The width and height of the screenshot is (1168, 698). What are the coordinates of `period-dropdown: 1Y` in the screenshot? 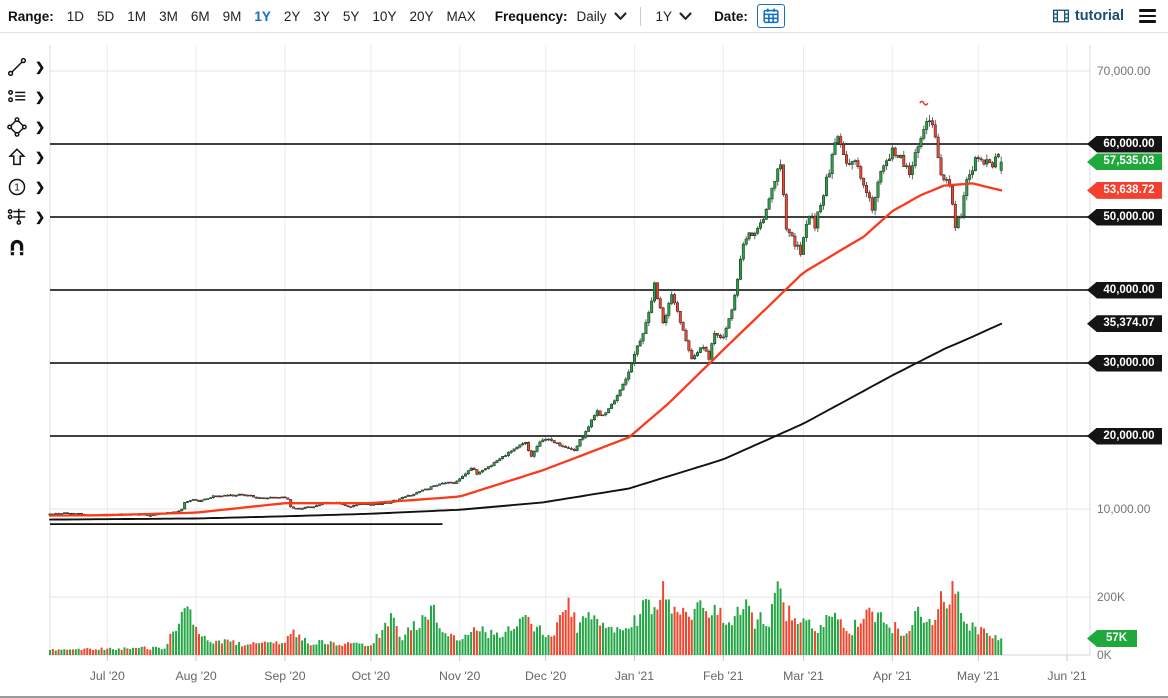 It's located at (664, 16).